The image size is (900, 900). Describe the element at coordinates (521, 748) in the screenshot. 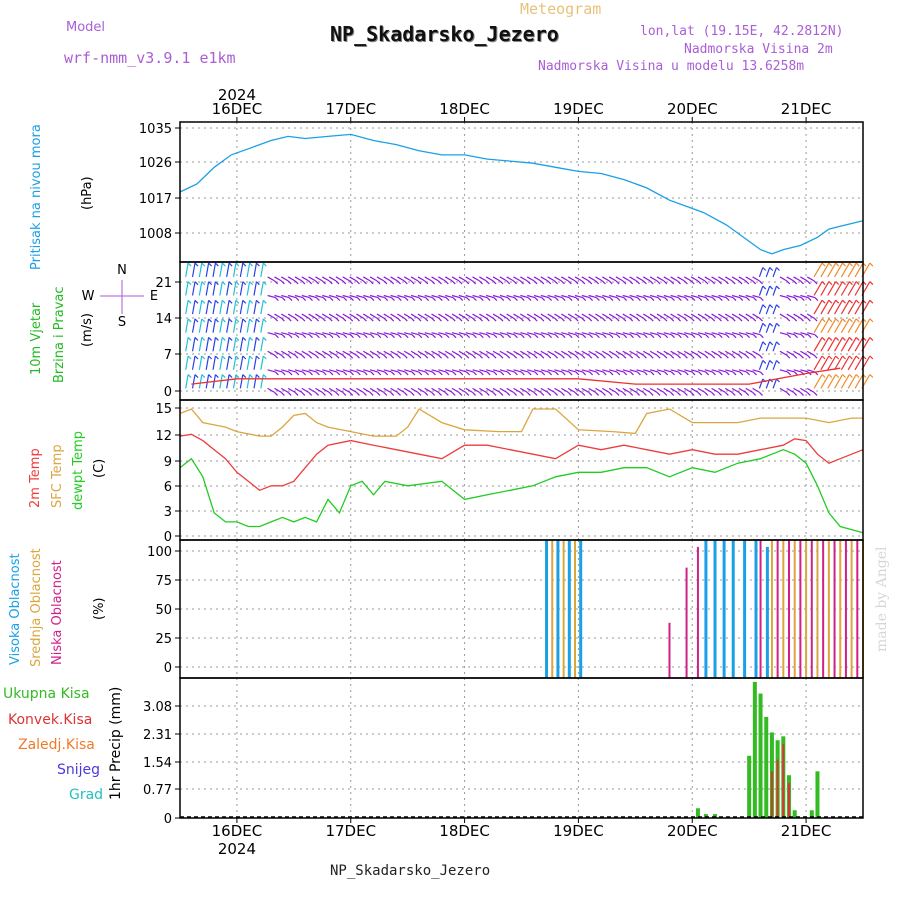

I see `panel-frame` at that location.